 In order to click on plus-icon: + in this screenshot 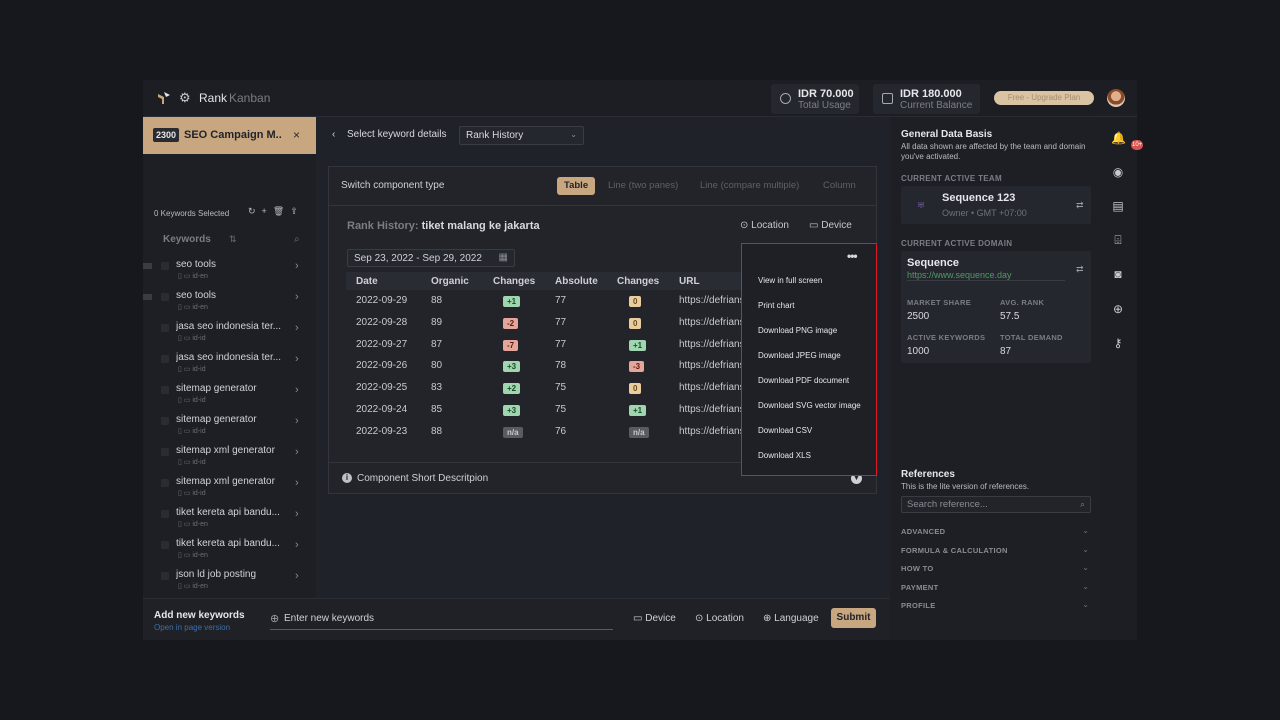, I will do `click(267, 211)`.